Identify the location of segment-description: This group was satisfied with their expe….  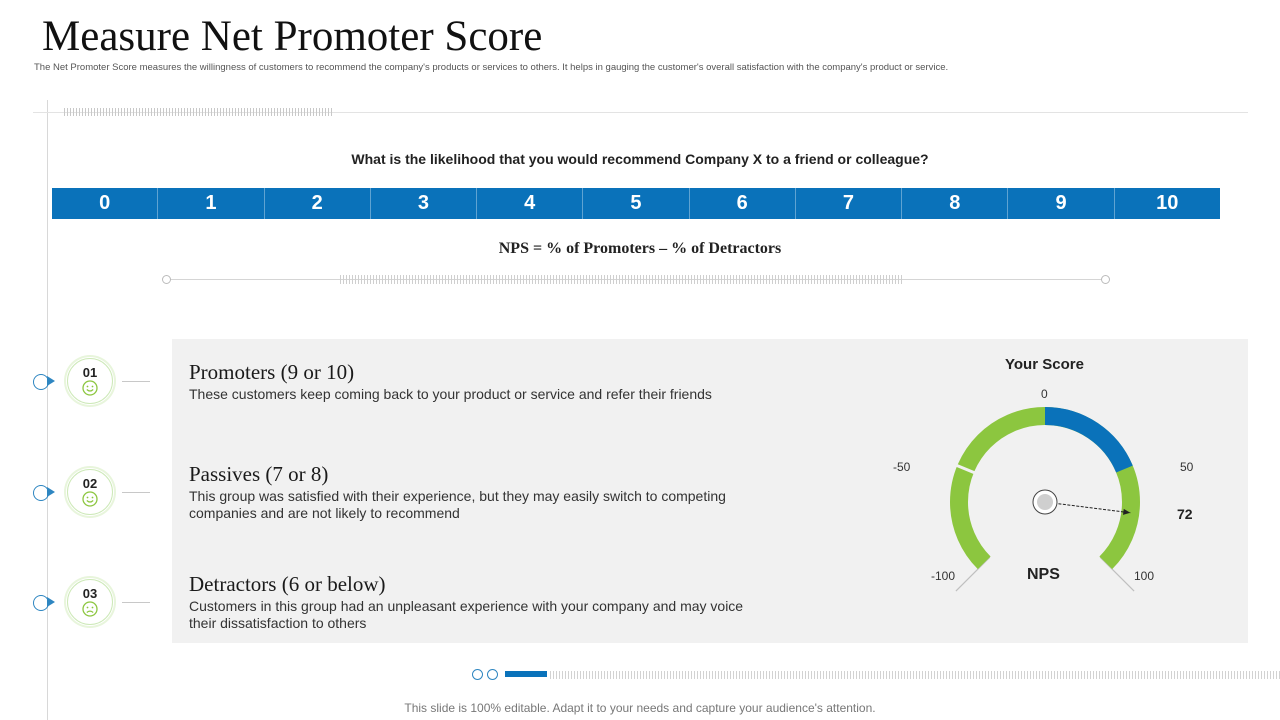
(457, 504).